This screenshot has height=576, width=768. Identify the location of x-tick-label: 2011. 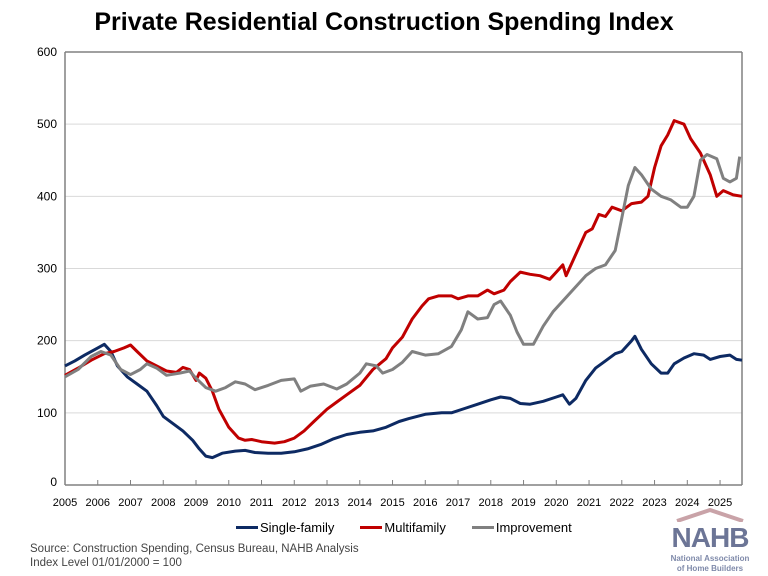
(262, 503).